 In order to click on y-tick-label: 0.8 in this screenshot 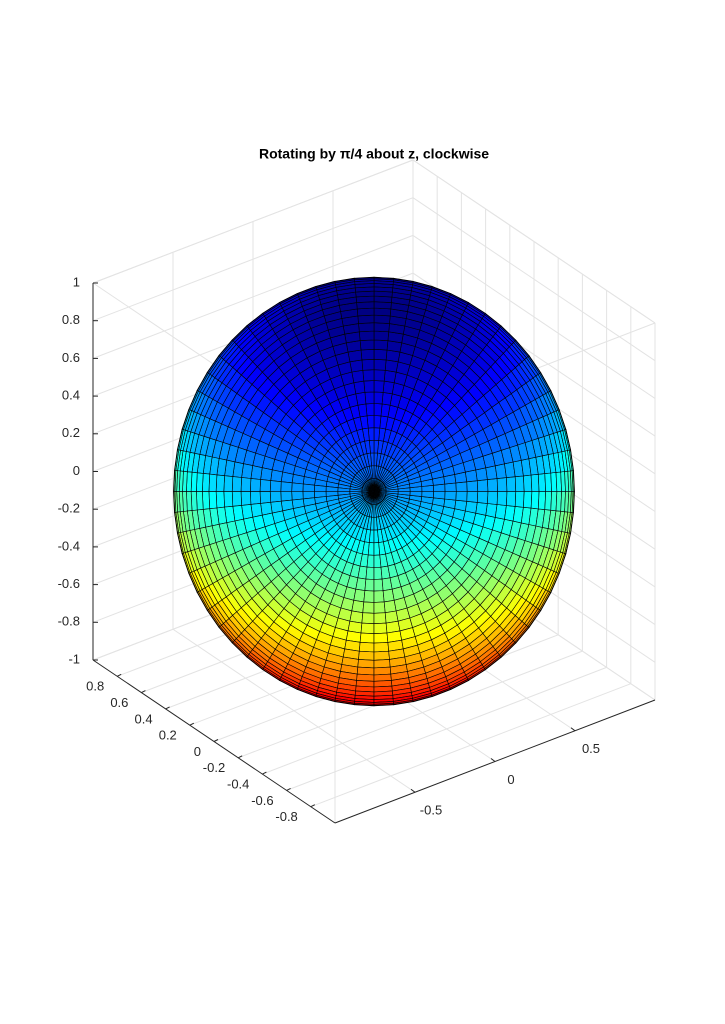, I will do `click(95, 686)`.